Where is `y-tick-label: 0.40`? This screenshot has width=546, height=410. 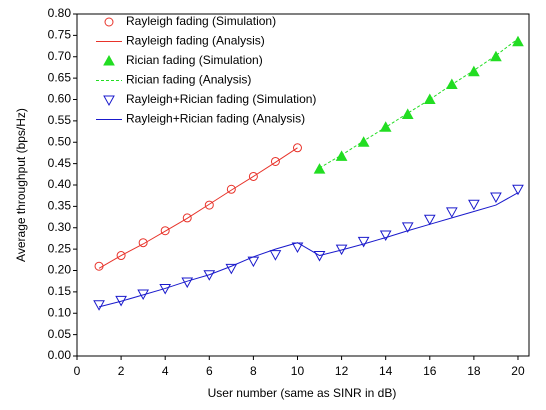
y-tick-label: 0.40 is located at coordinates (60, 184).